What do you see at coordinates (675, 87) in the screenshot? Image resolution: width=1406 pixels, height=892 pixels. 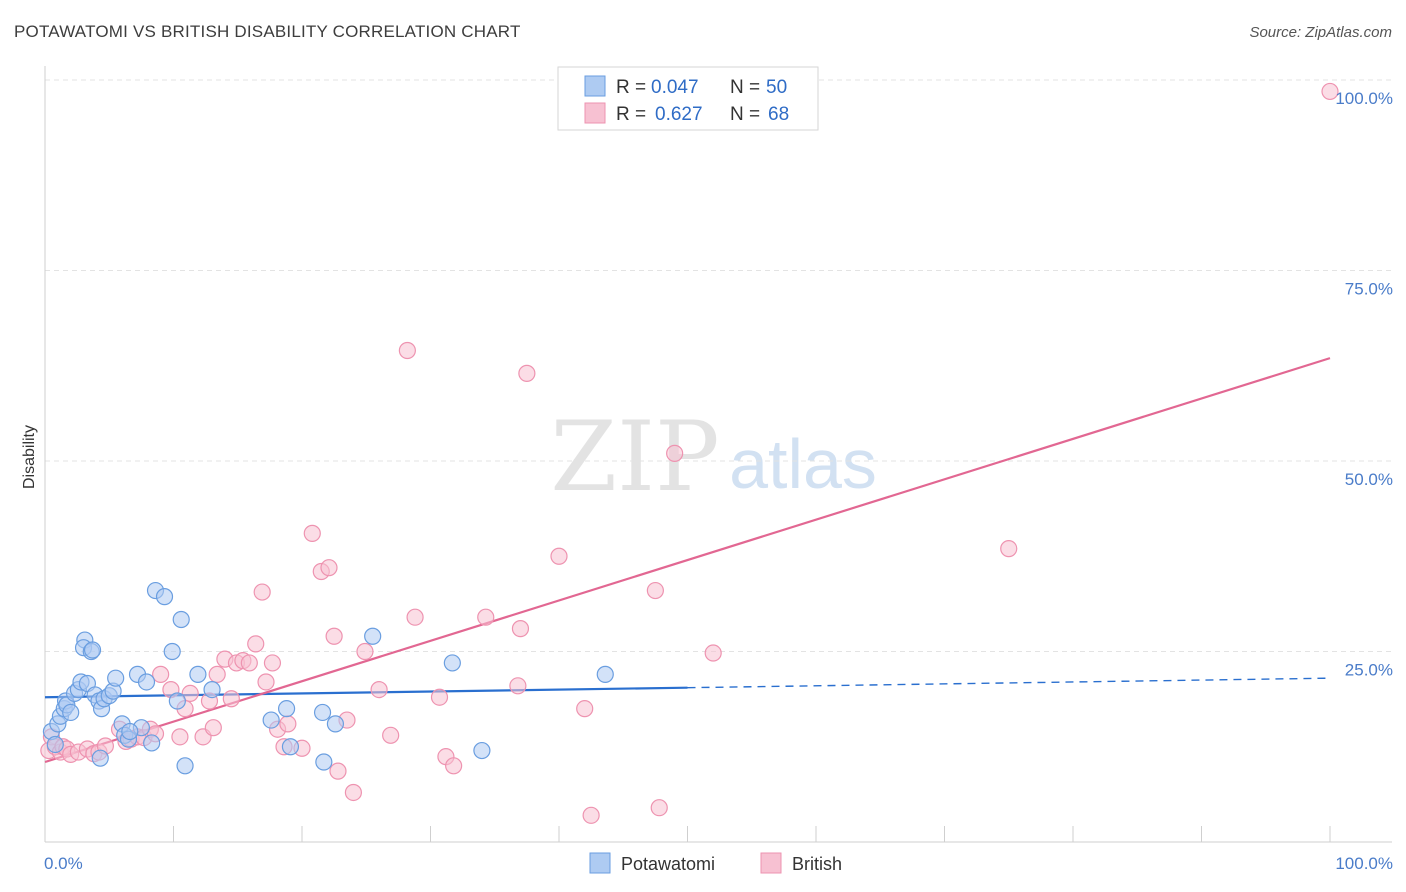 I see `legend-r-value-potawatomi: 0.047` at bounding box center [675, 87].